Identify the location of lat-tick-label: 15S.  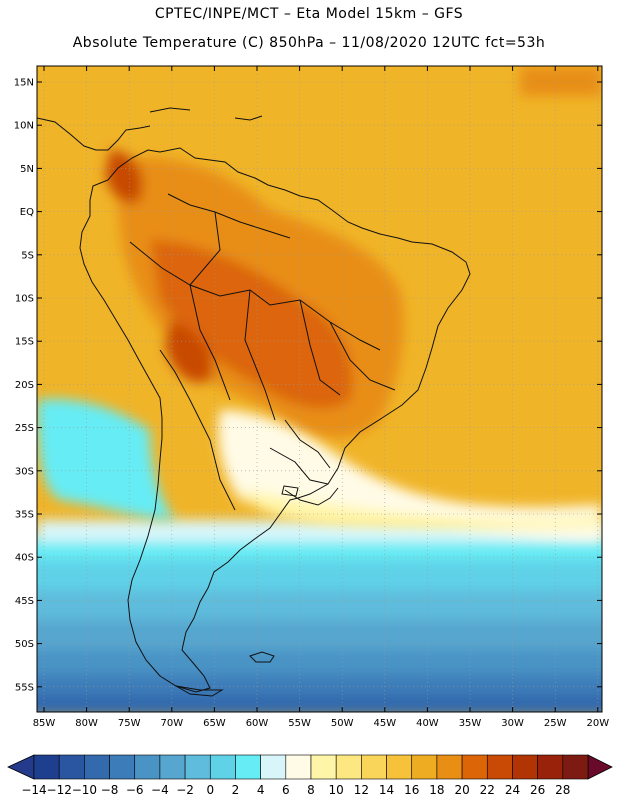
(24, 342).